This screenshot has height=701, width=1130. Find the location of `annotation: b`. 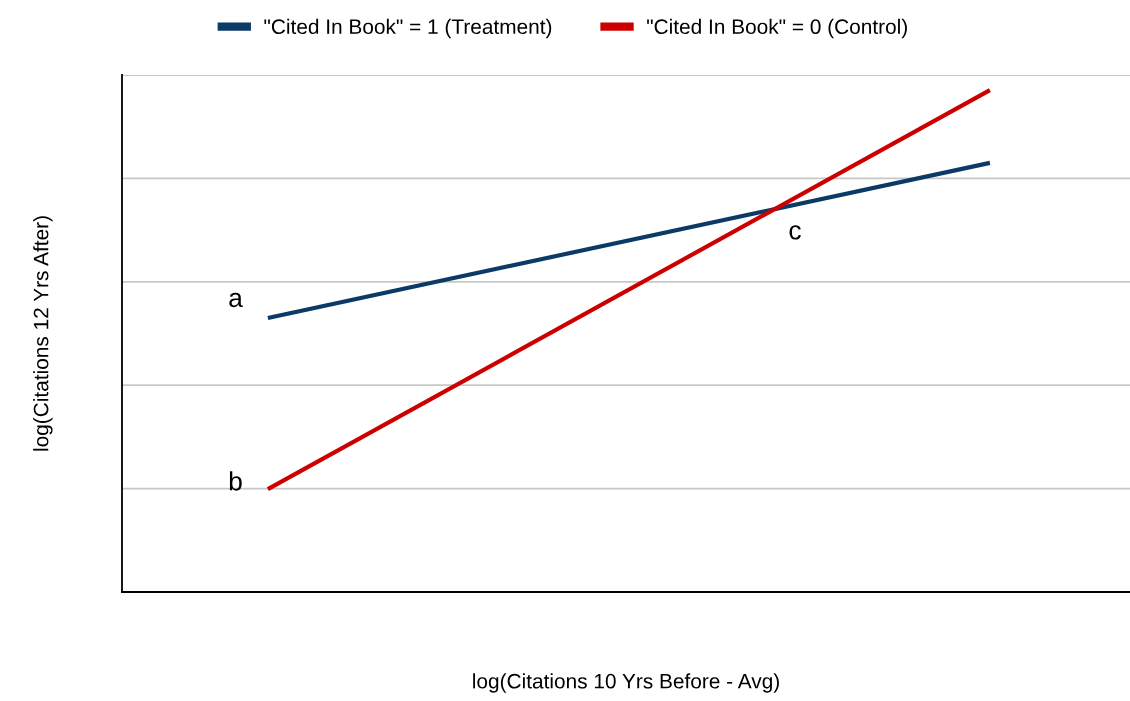

annotation: b is located at coordinates (235, 481).